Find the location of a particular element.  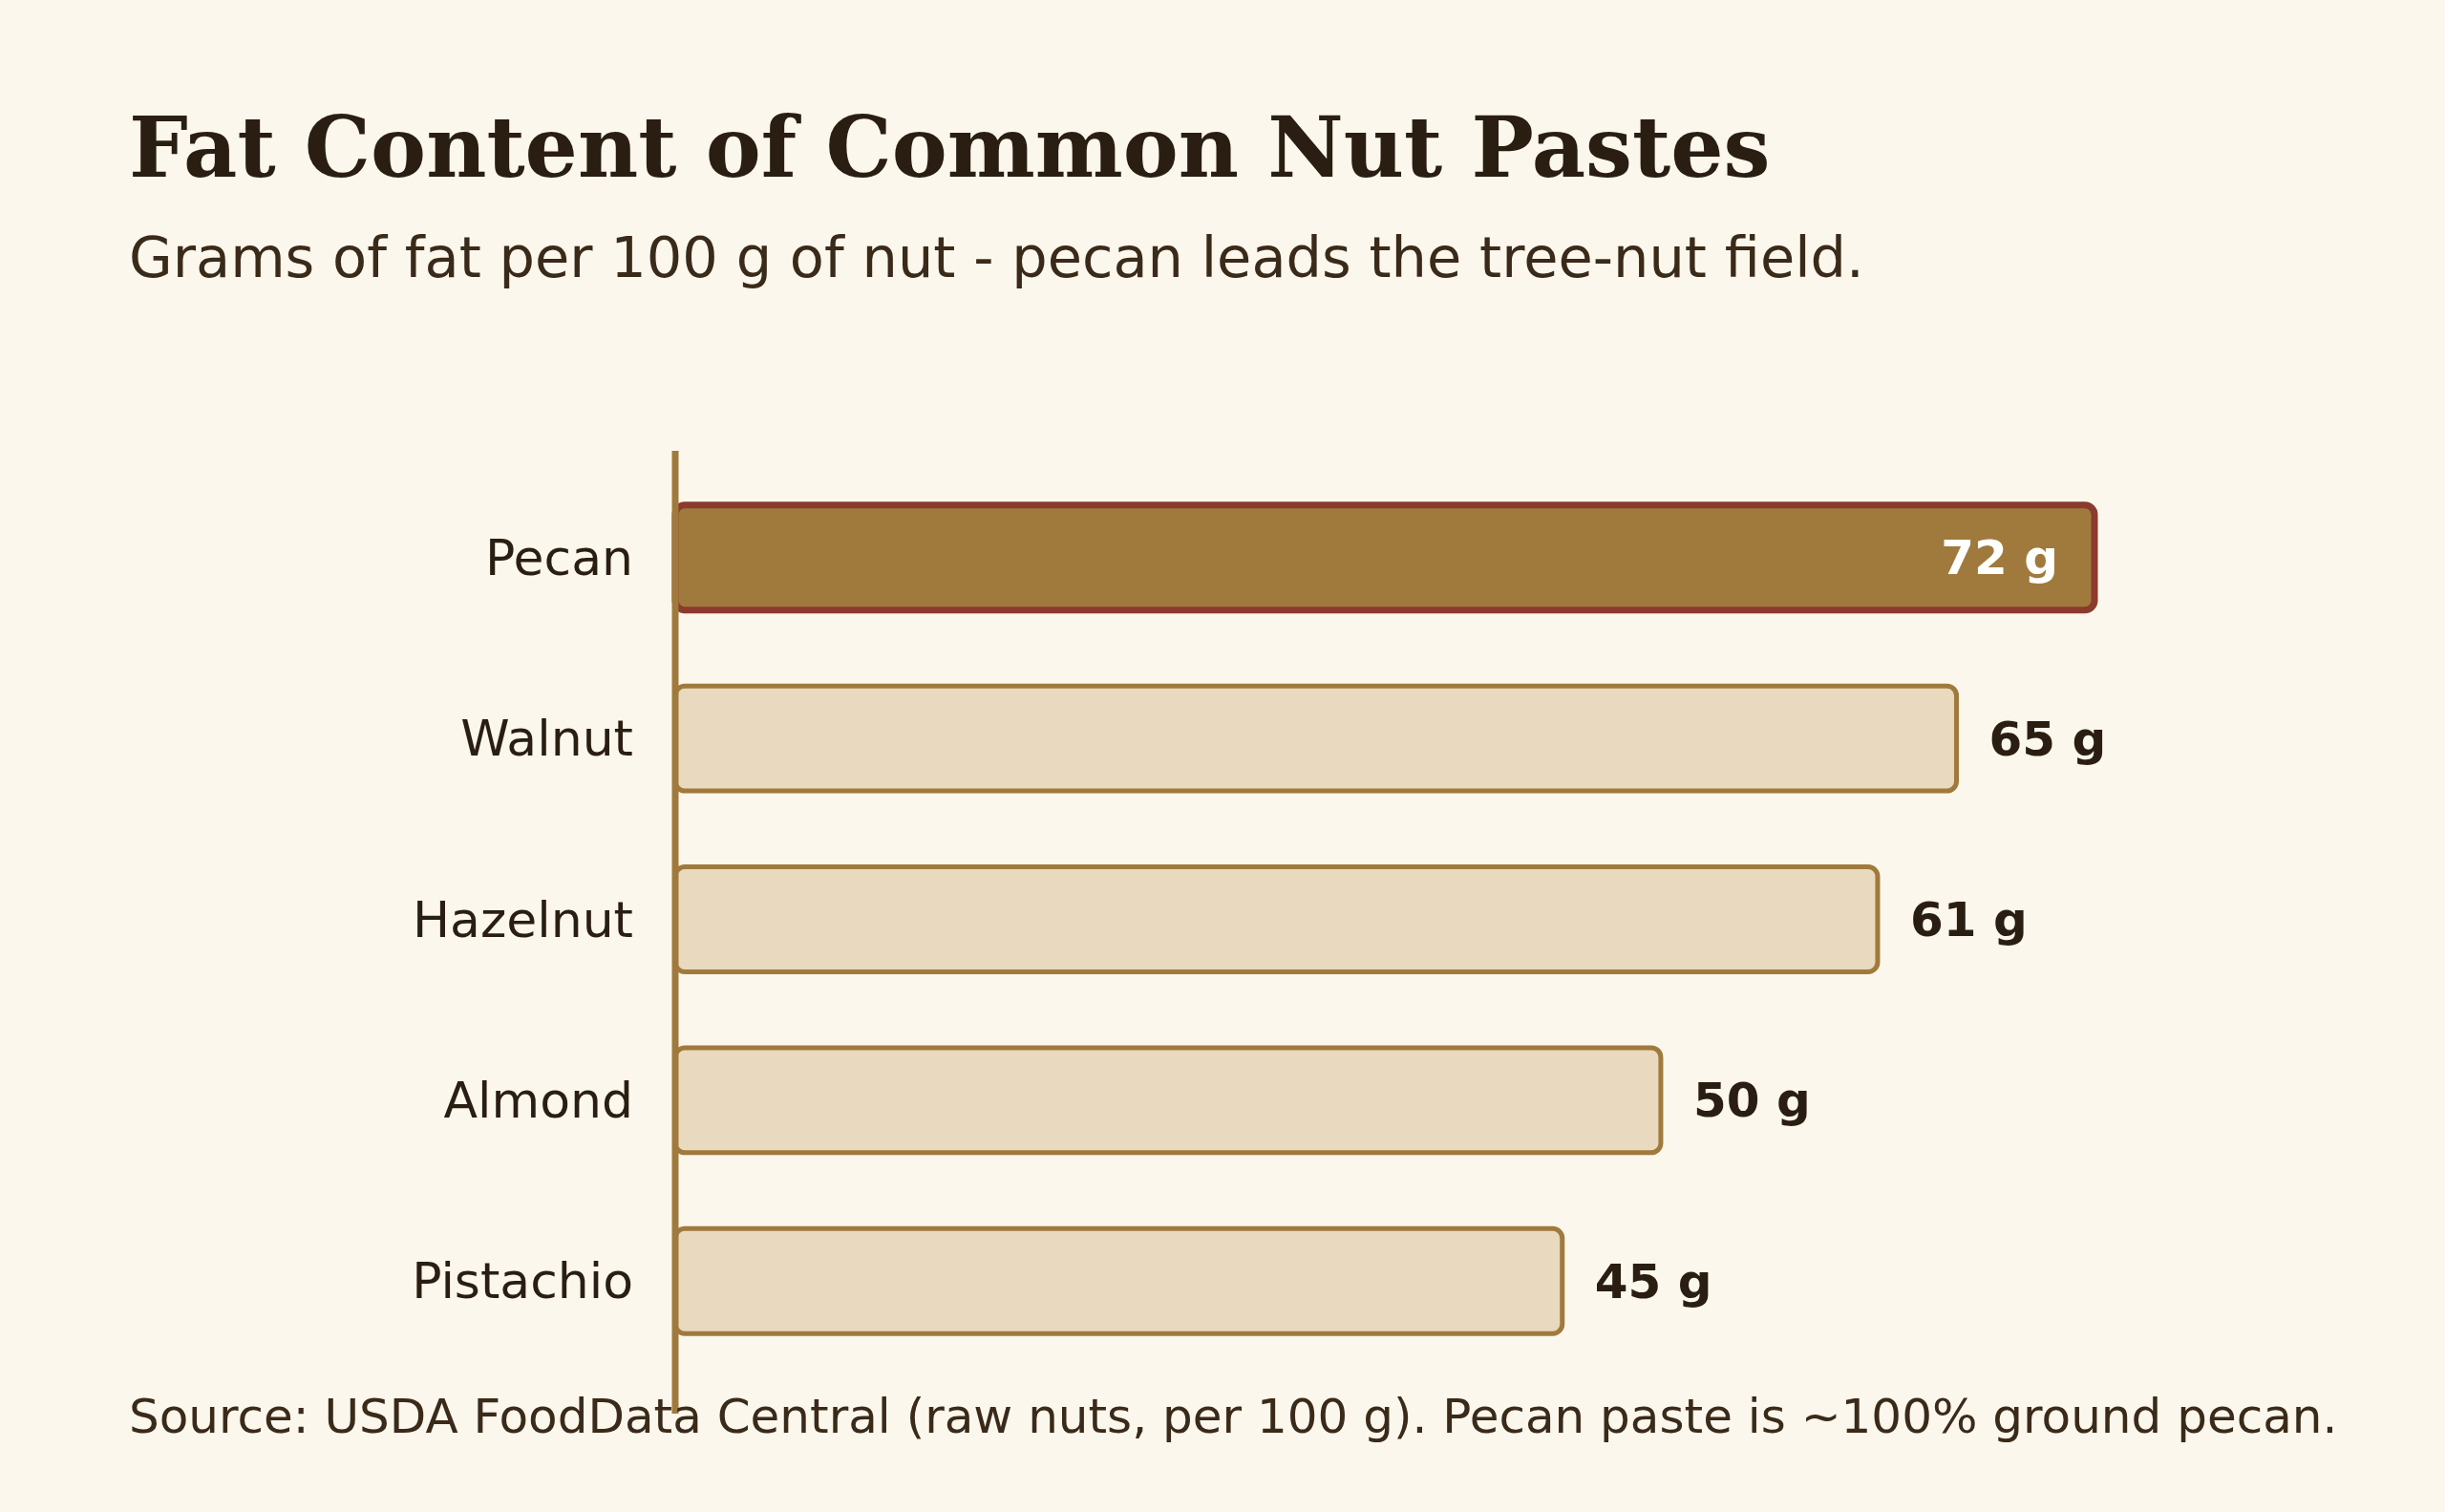

y-tick-label: Pistachio is located at coordinates (523, 1281).